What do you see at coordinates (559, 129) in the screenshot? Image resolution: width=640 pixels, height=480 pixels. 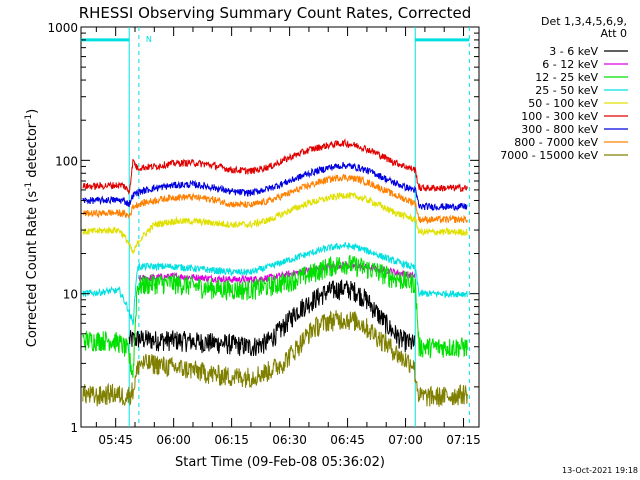 I see `legend-label-6: 300 - 800 keV` at bounding box center [559, 129].